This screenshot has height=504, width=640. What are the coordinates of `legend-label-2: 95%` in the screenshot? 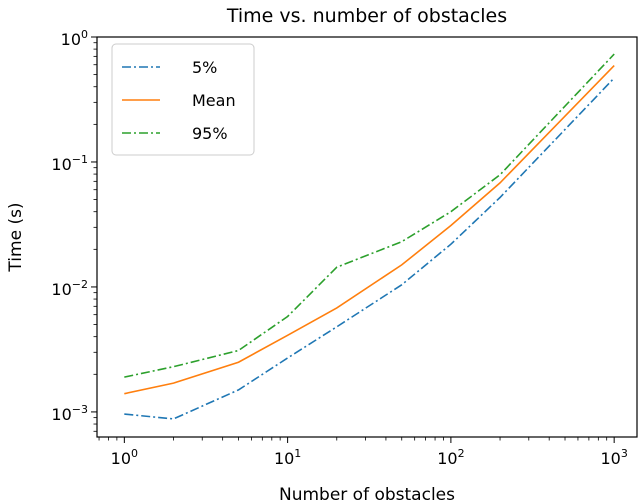 It's located at (210, 133).